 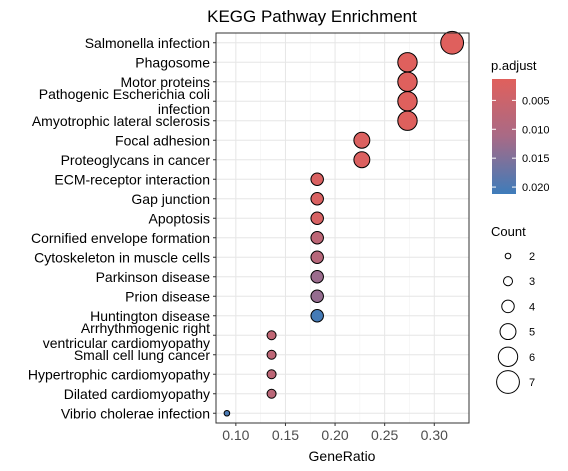 What do you see at coordinates (120, 238) in the screenshot?
I see `y-tick-label: Cornified envelope formation` at bounding box center [120, 238].